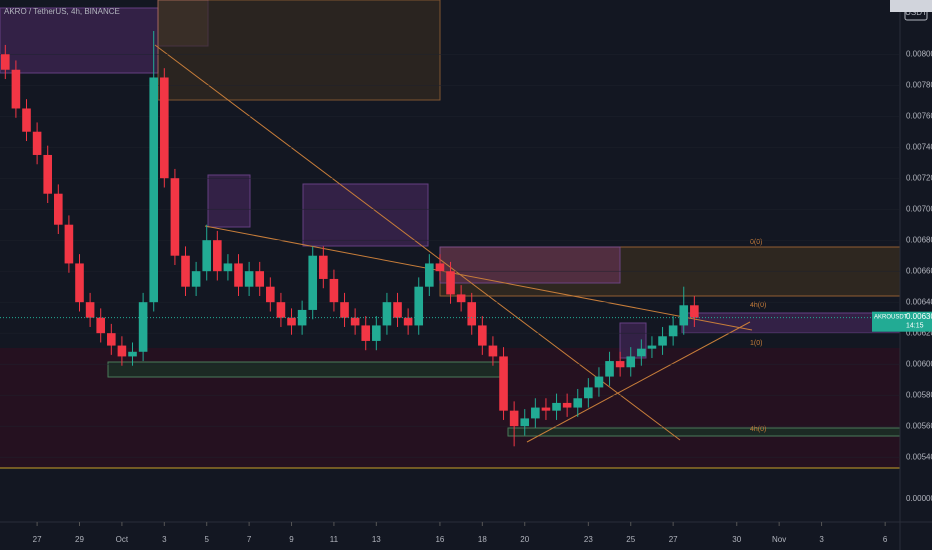 This screenshot has height=550, width=932. What do you see at coordinates (919, 498) in the screenshot?
I see `y-tick-label: 0.00000` at bounding box center [919, 498].